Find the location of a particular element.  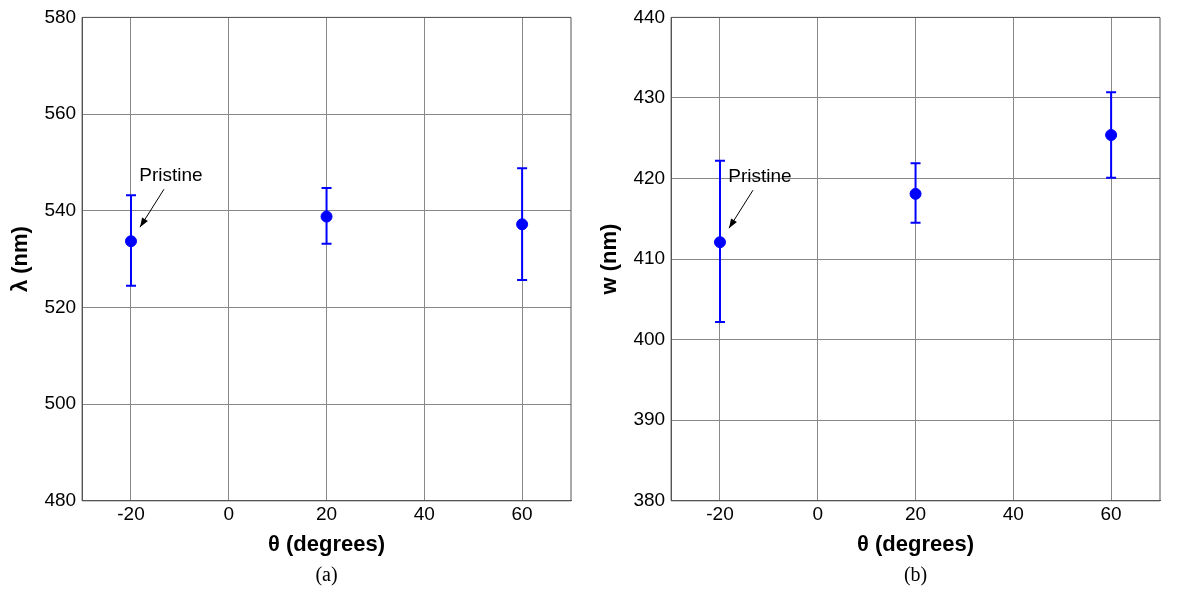

y-axis-title: w (nm) is located at coordinates (609, 259).